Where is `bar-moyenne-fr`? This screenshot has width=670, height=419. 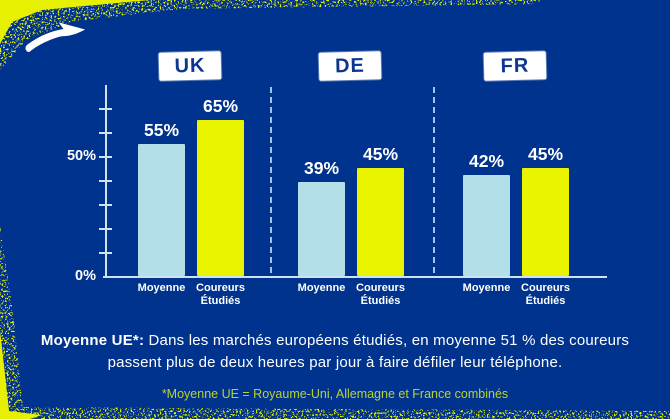 bar-moyenne-fr is located at coordinates (486, 225).